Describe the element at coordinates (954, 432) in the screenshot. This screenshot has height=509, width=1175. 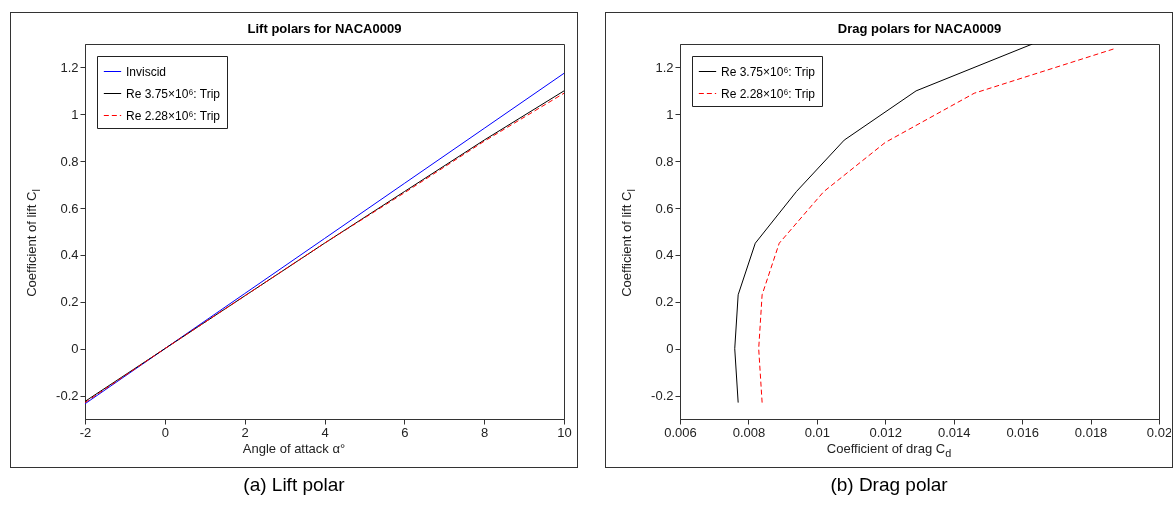
I see `x-tick-label: 0.014` at that location.